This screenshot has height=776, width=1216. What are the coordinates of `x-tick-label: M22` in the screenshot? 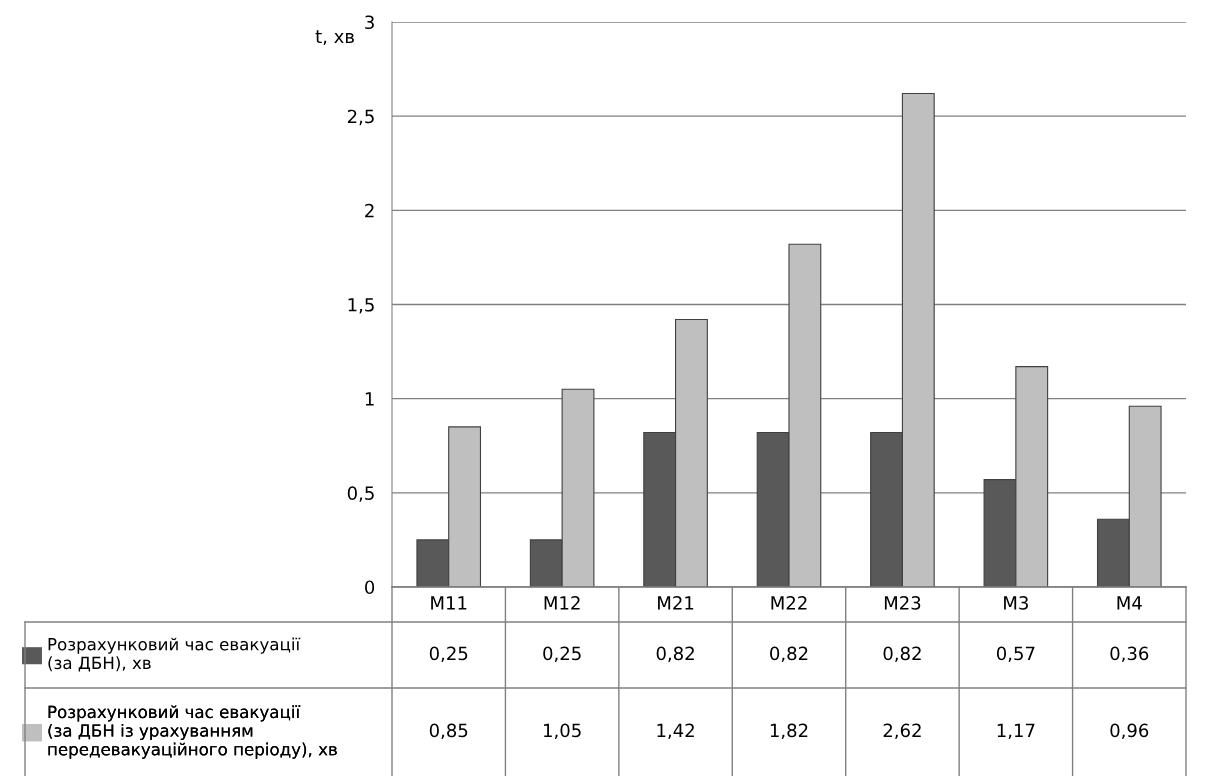 It's located at (789, 603).